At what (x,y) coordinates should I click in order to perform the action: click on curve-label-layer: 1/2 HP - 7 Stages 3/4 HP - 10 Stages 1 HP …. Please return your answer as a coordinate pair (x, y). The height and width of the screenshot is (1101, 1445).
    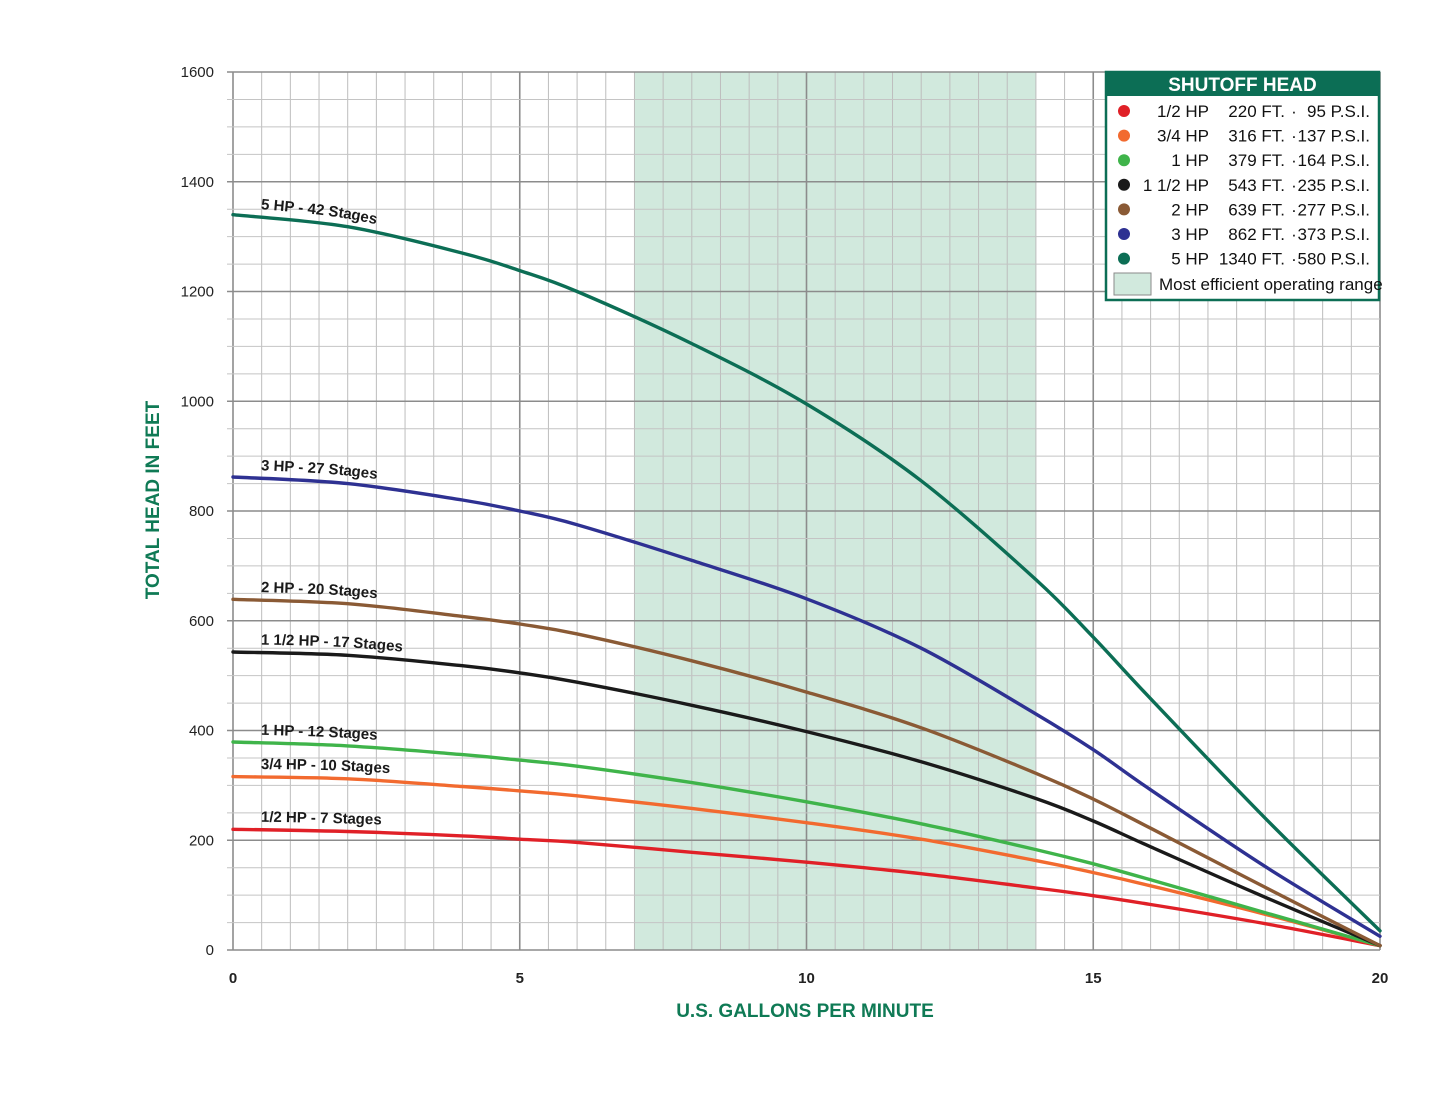
    Looking at the image, I should click on (331, 512).